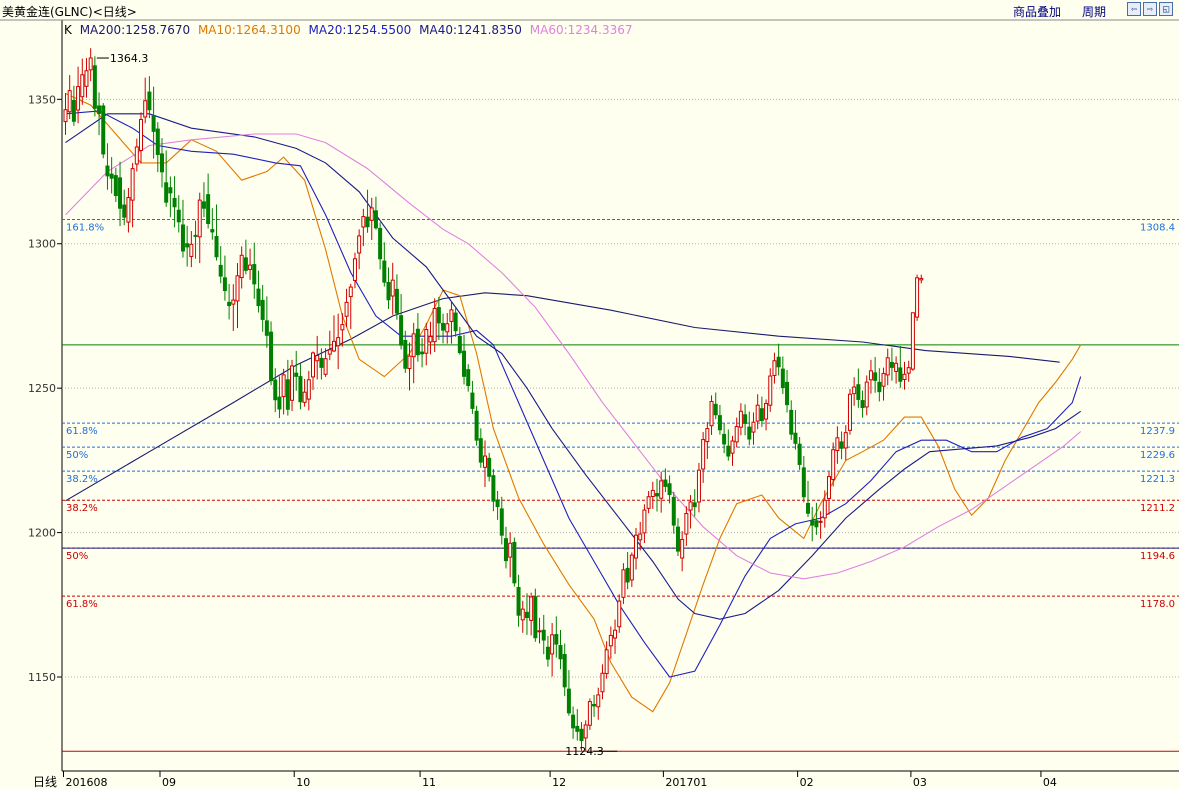  I want to click on overlay-button: 商品叠加, so click(1037, 12).